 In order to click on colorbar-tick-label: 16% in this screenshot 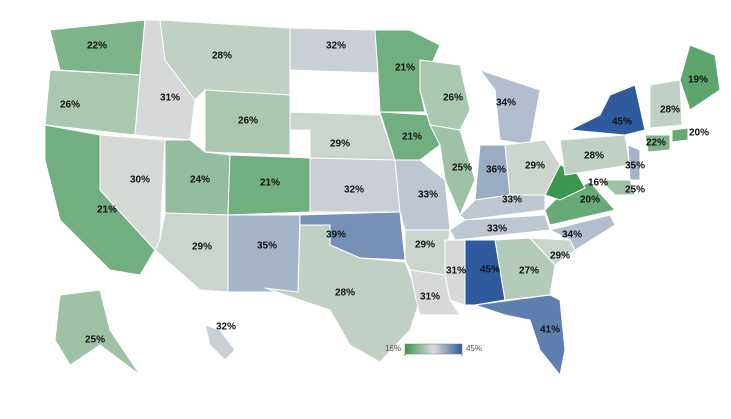, I will do `click(393, 348)`.